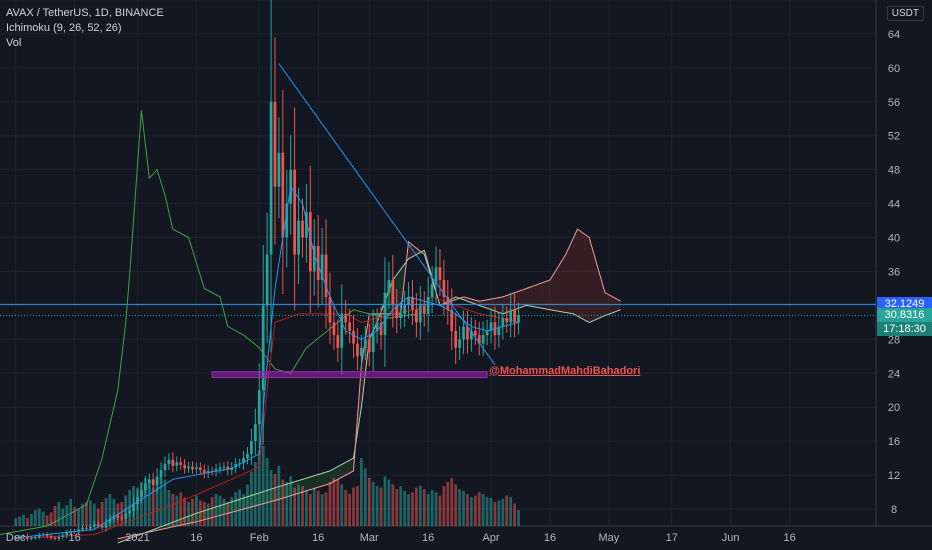 The height and width of the screenshot is (550, 932). I want to click on support-zone, so click(349, 375).